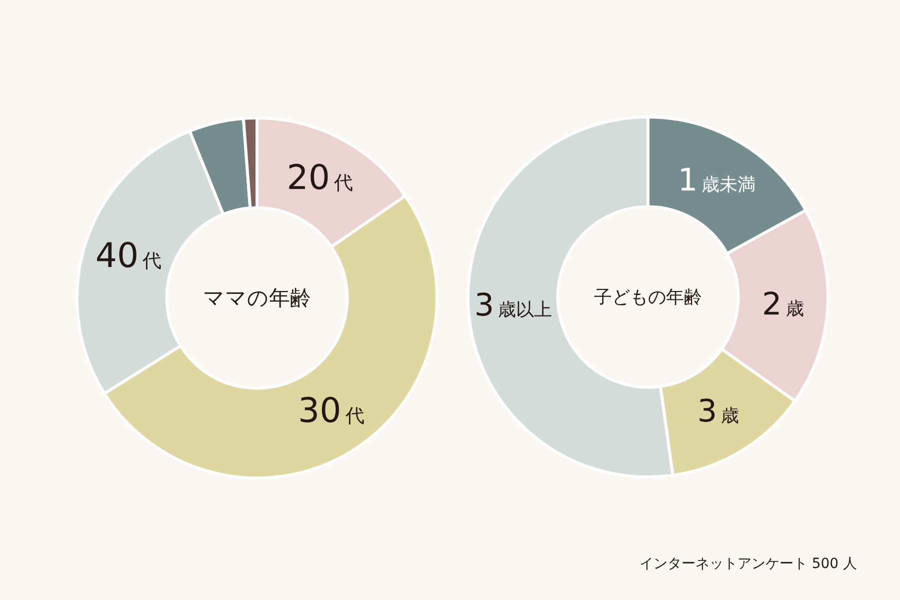  I want to click on text: 子どもの年齢, so click(648, 297).